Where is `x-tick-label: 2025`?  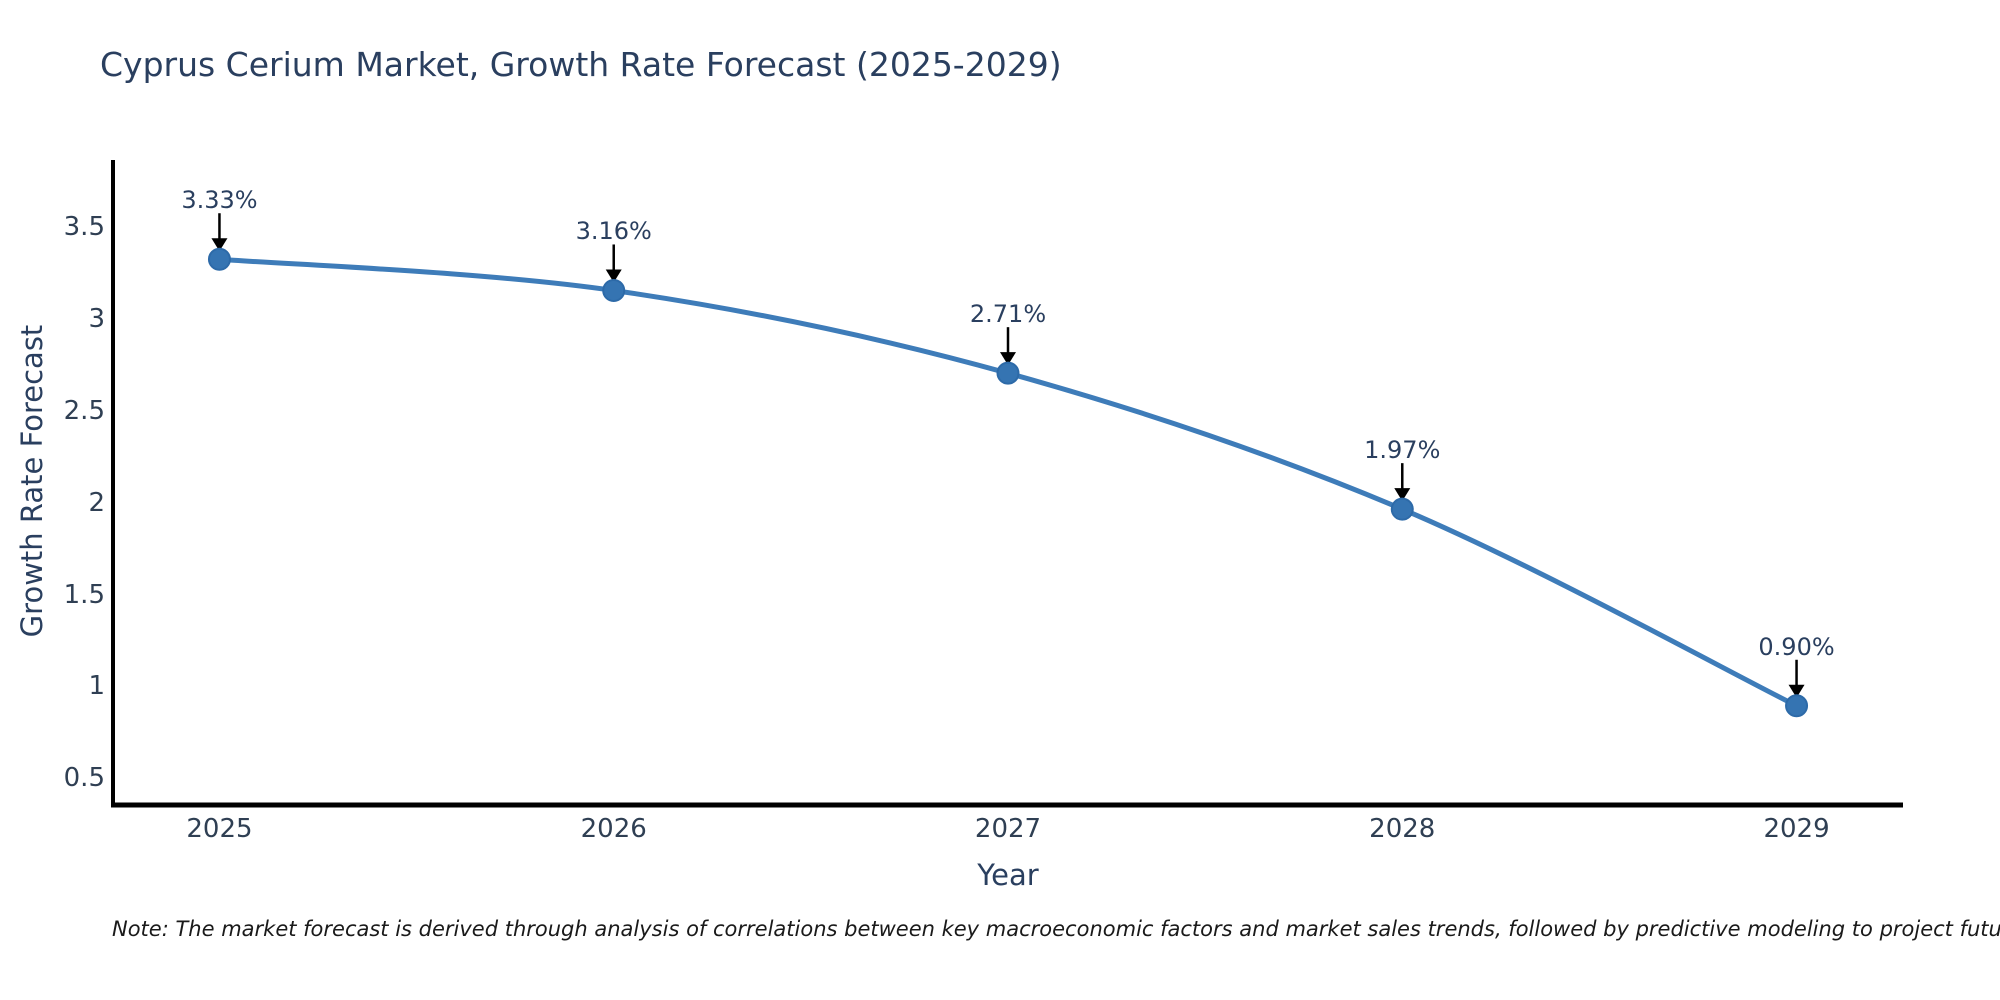
x-tick-label: 2025 is located at coordinates (219, 829).